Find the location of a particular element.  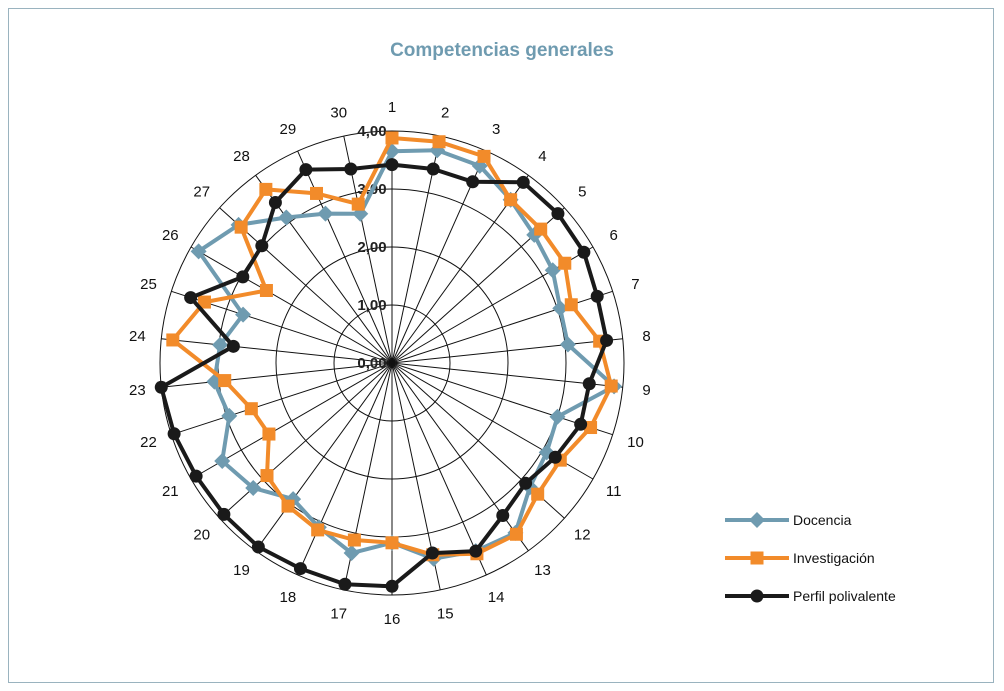

axis-label-25: 25 is located at coordinates (148, 284).